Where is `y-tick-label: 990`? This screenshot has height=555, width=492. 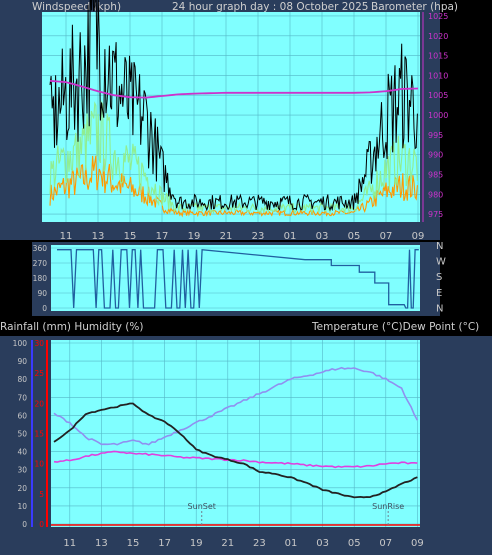
y-tick-label: 990 is located at coordinates (435, 155).